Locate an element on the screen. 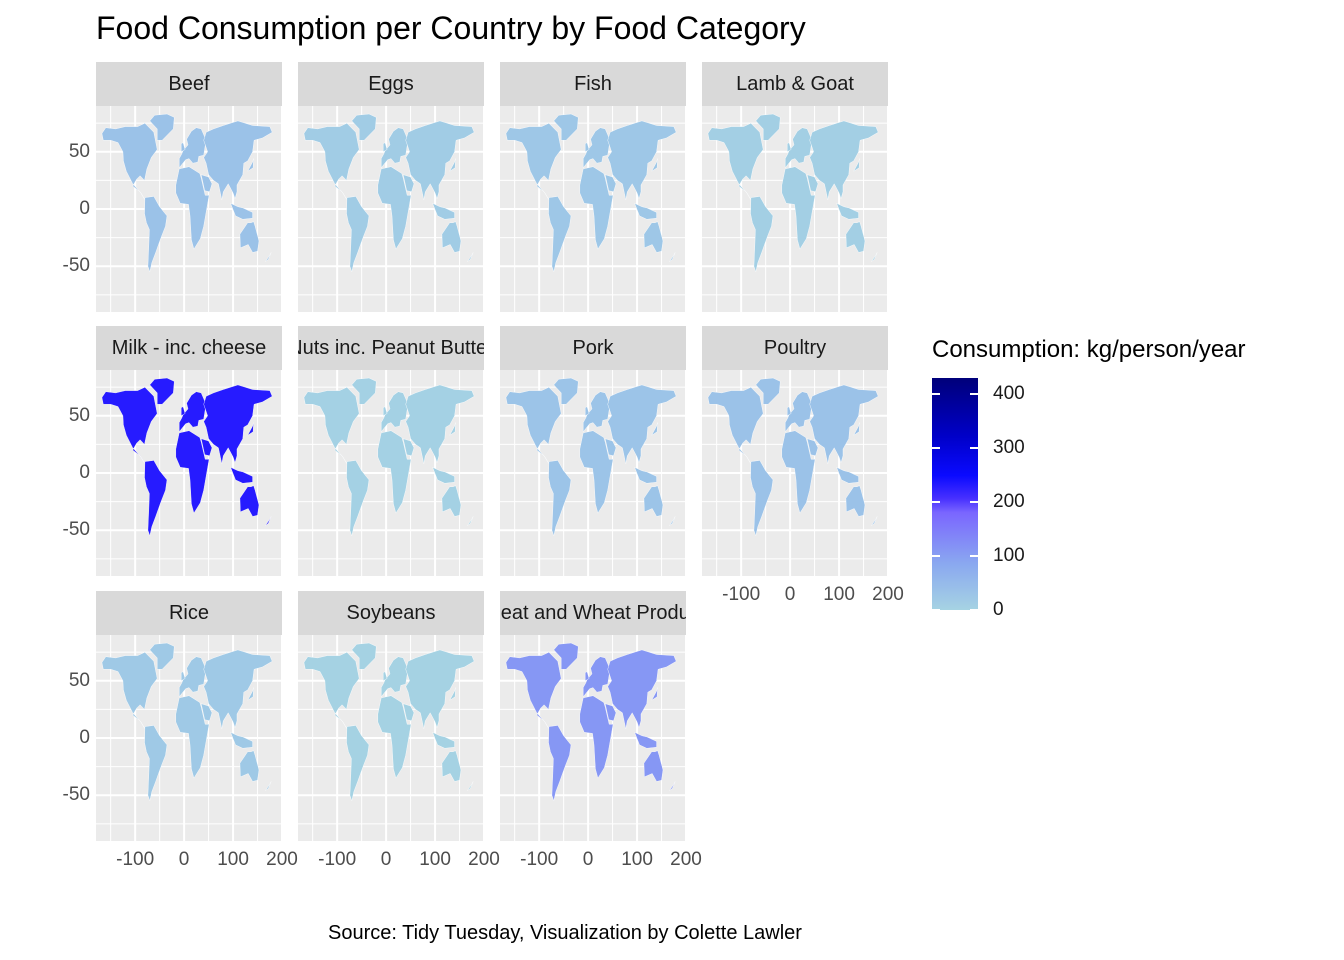  facet-strip: Fish is located at coordinates (593, 84).